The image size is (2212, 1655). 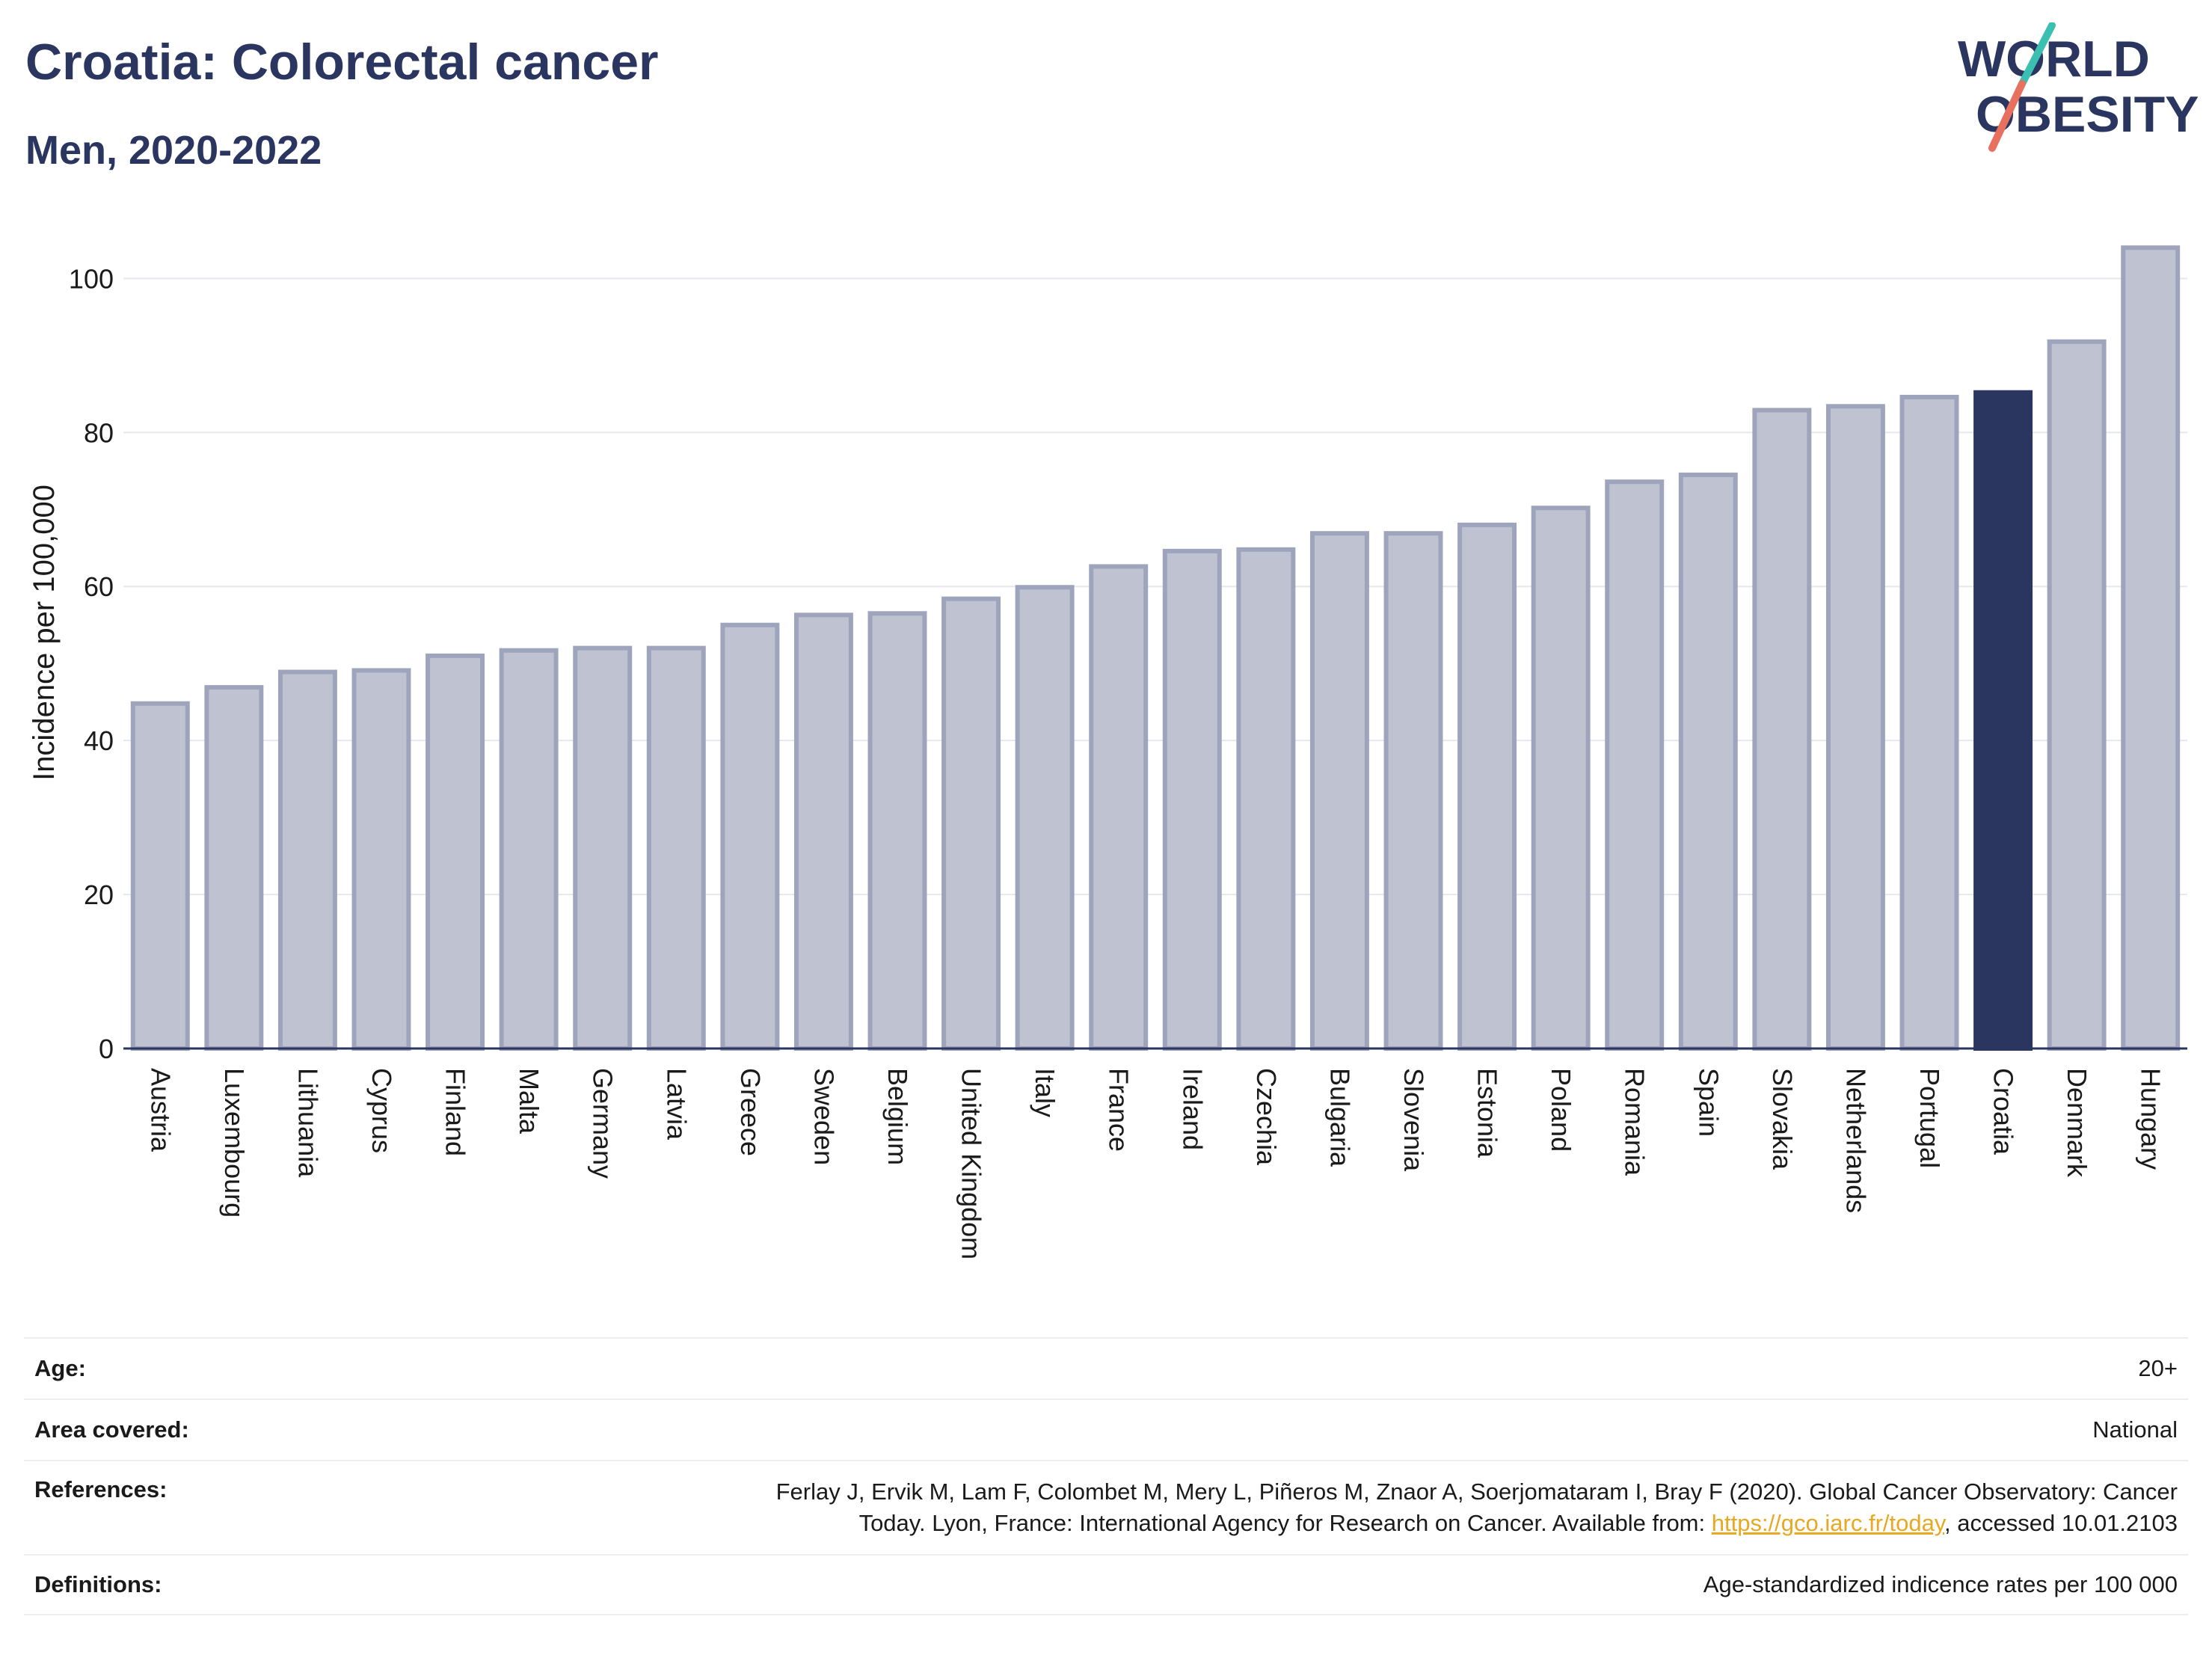 What do you see at coordinates (1192, 1109) in the screenshot?
I see `x-tick-label: Ireland` at bounding box center [1192, 1109].